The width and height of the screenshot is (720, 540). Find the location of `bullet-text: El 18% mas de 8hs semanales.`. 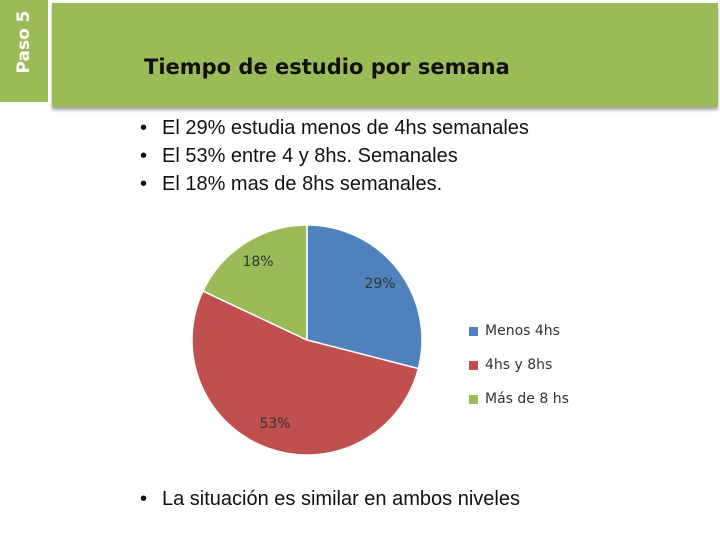

bullet-text: El 18% mas de 8hs semanales. is located at coordinates (302, 184).